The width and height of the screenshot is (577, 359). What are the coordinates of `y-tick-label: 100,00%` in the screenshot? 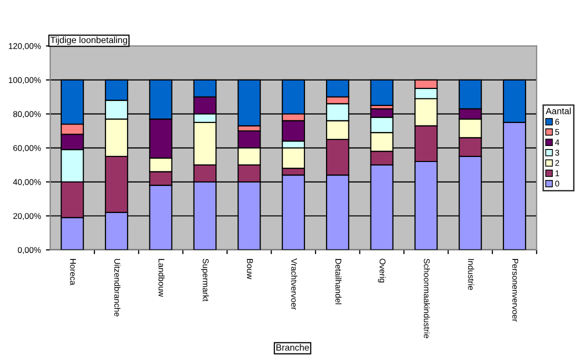 It's located at (24, 80).